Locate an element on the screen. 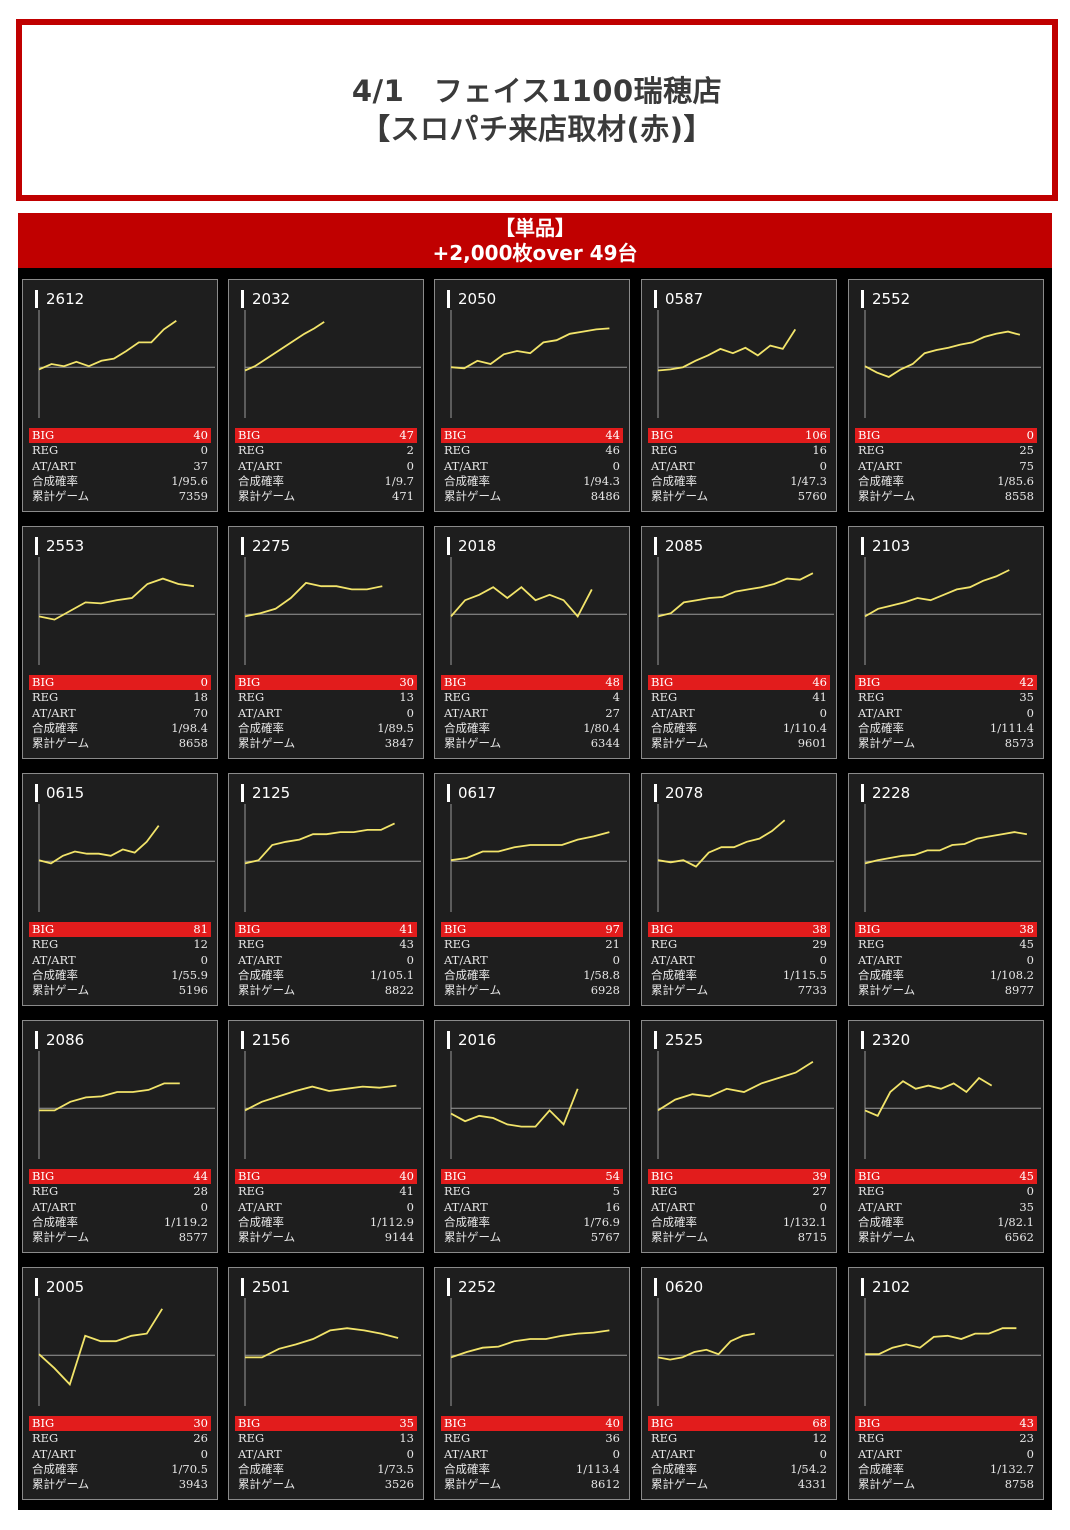 The width and height of the screenshot is (1070, 1530). machine-stats: BIG 40 REG 41 AT/ART 0 合成確率 1/112.9 累計ゲーム 9144 is located at coordinates (326, 1207).